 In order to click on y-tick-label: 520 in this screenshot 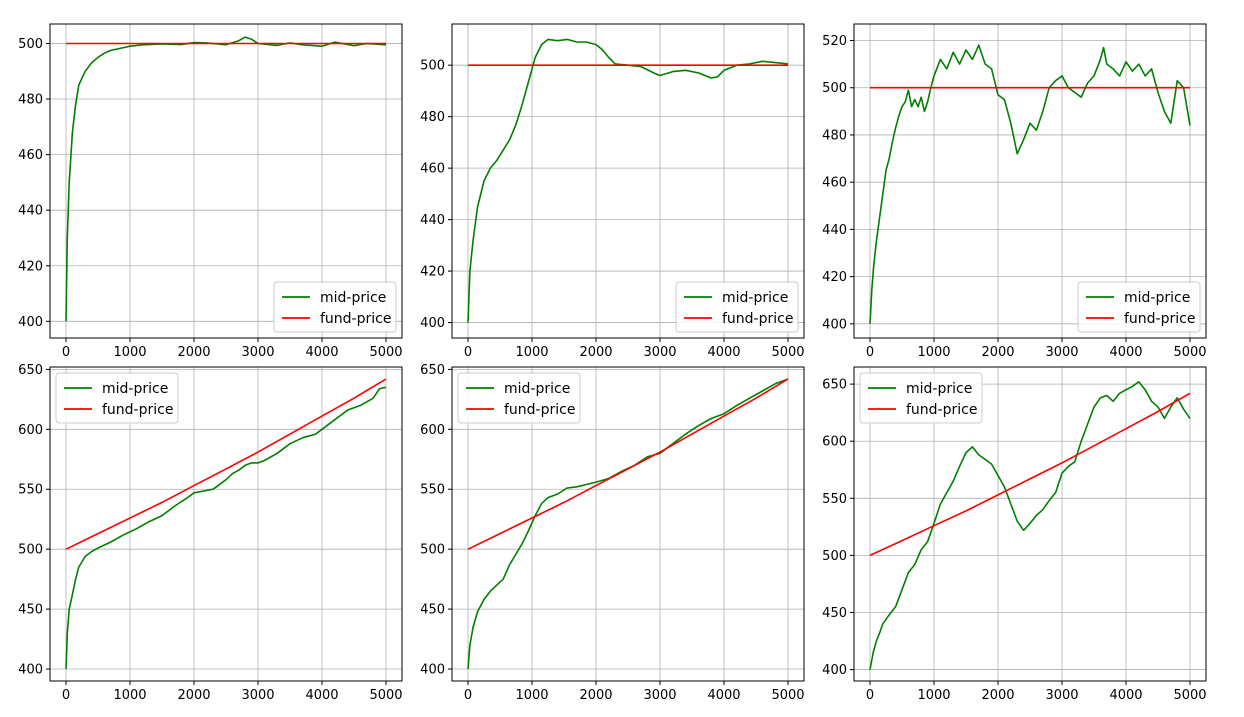, I will do `click(834, 41)`.